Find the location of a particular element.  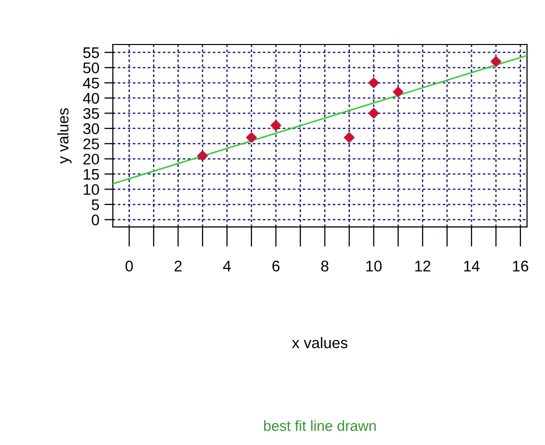

x-tick-label: 14 is located at coordinates (472, 266).